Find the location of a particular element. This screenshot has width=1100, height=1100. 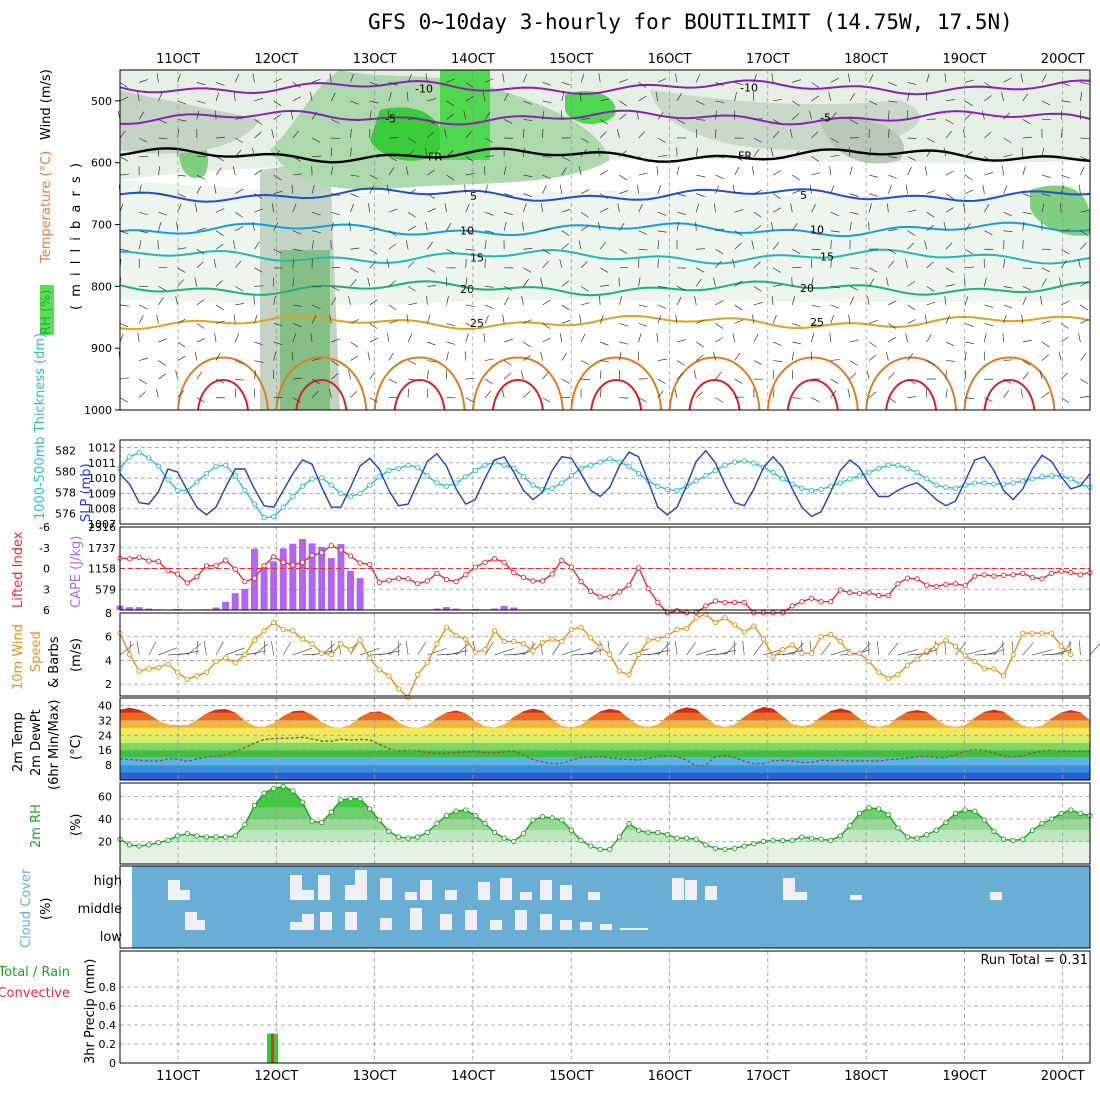

lifted-index-markers is located at coordinates (605, 579).